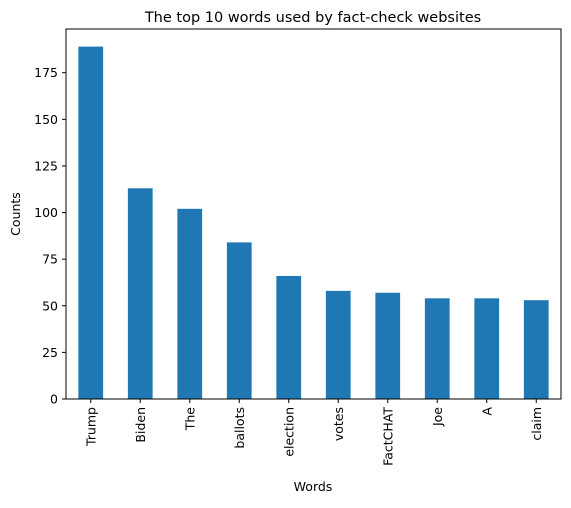 Image resolution: width=571 pixels, height=508 pixels. Describe the element at coordinates (50, 259) in the screenshot. I see `y-tick-label: 75` at that location.